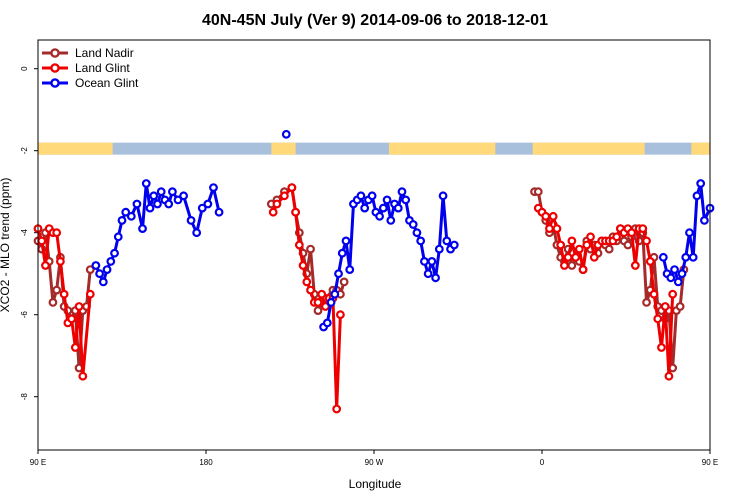 Image resolution: width=750 pixels, height=500 pixels. What do you see at coordinates (102, 68) in the screenshot?
I see `legend-label: Land Glint` at bounding box center [102, 68].